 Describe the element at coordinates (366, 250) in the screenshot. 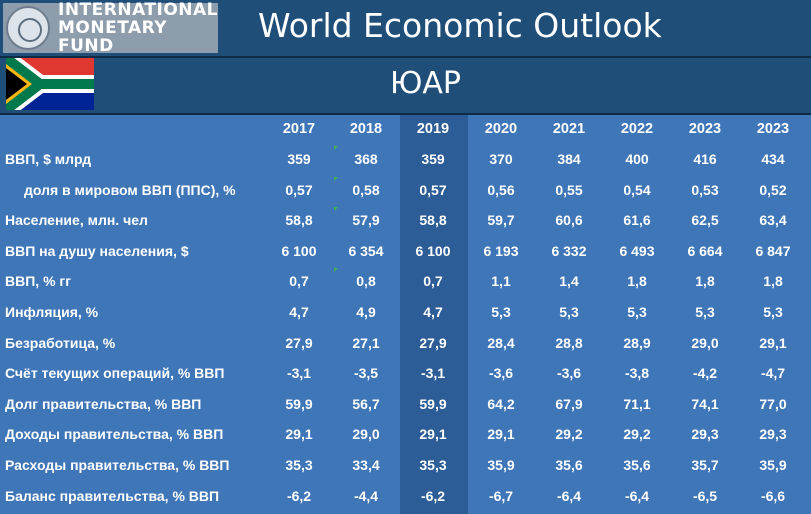

I see `table-cell: 6 354` at that location.